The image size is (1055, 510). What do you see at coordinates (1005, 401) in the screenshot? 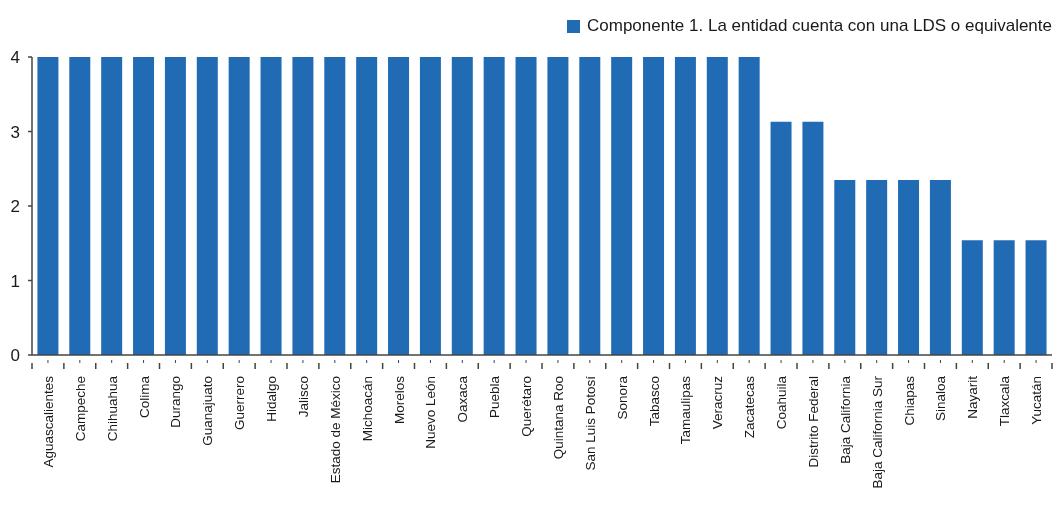
I see `x-tick-label: Tlaxcala` at bounding box center [1005, 401].